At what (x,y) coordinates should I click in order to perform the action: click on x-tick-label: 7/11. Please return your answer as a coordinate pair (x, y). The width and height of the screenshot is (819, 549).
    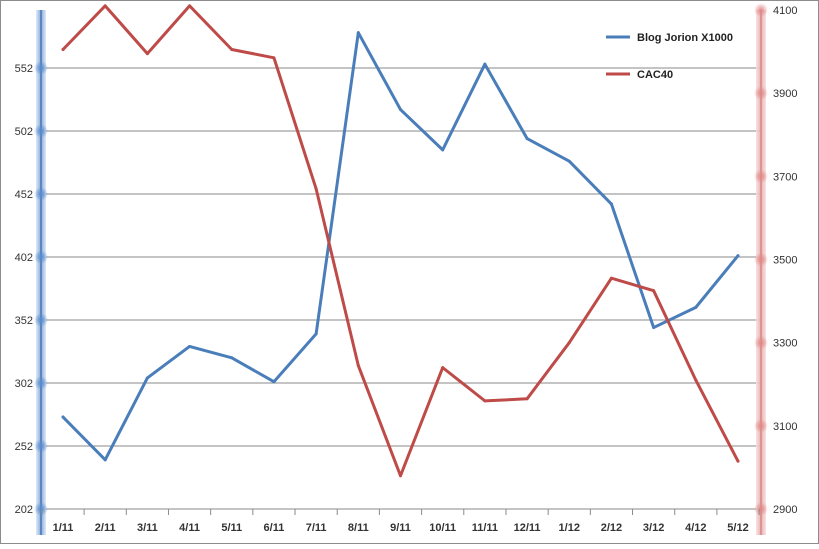
    Looking at the image, I should click on (316, 528).